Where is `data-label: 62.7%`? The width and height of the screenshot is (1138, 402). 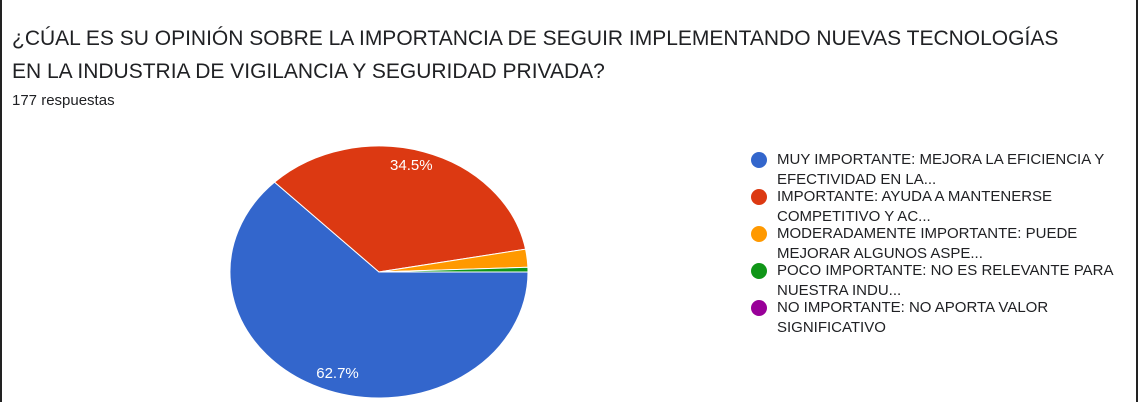 data-label: 62.7% is located at coordinates (337, 373).